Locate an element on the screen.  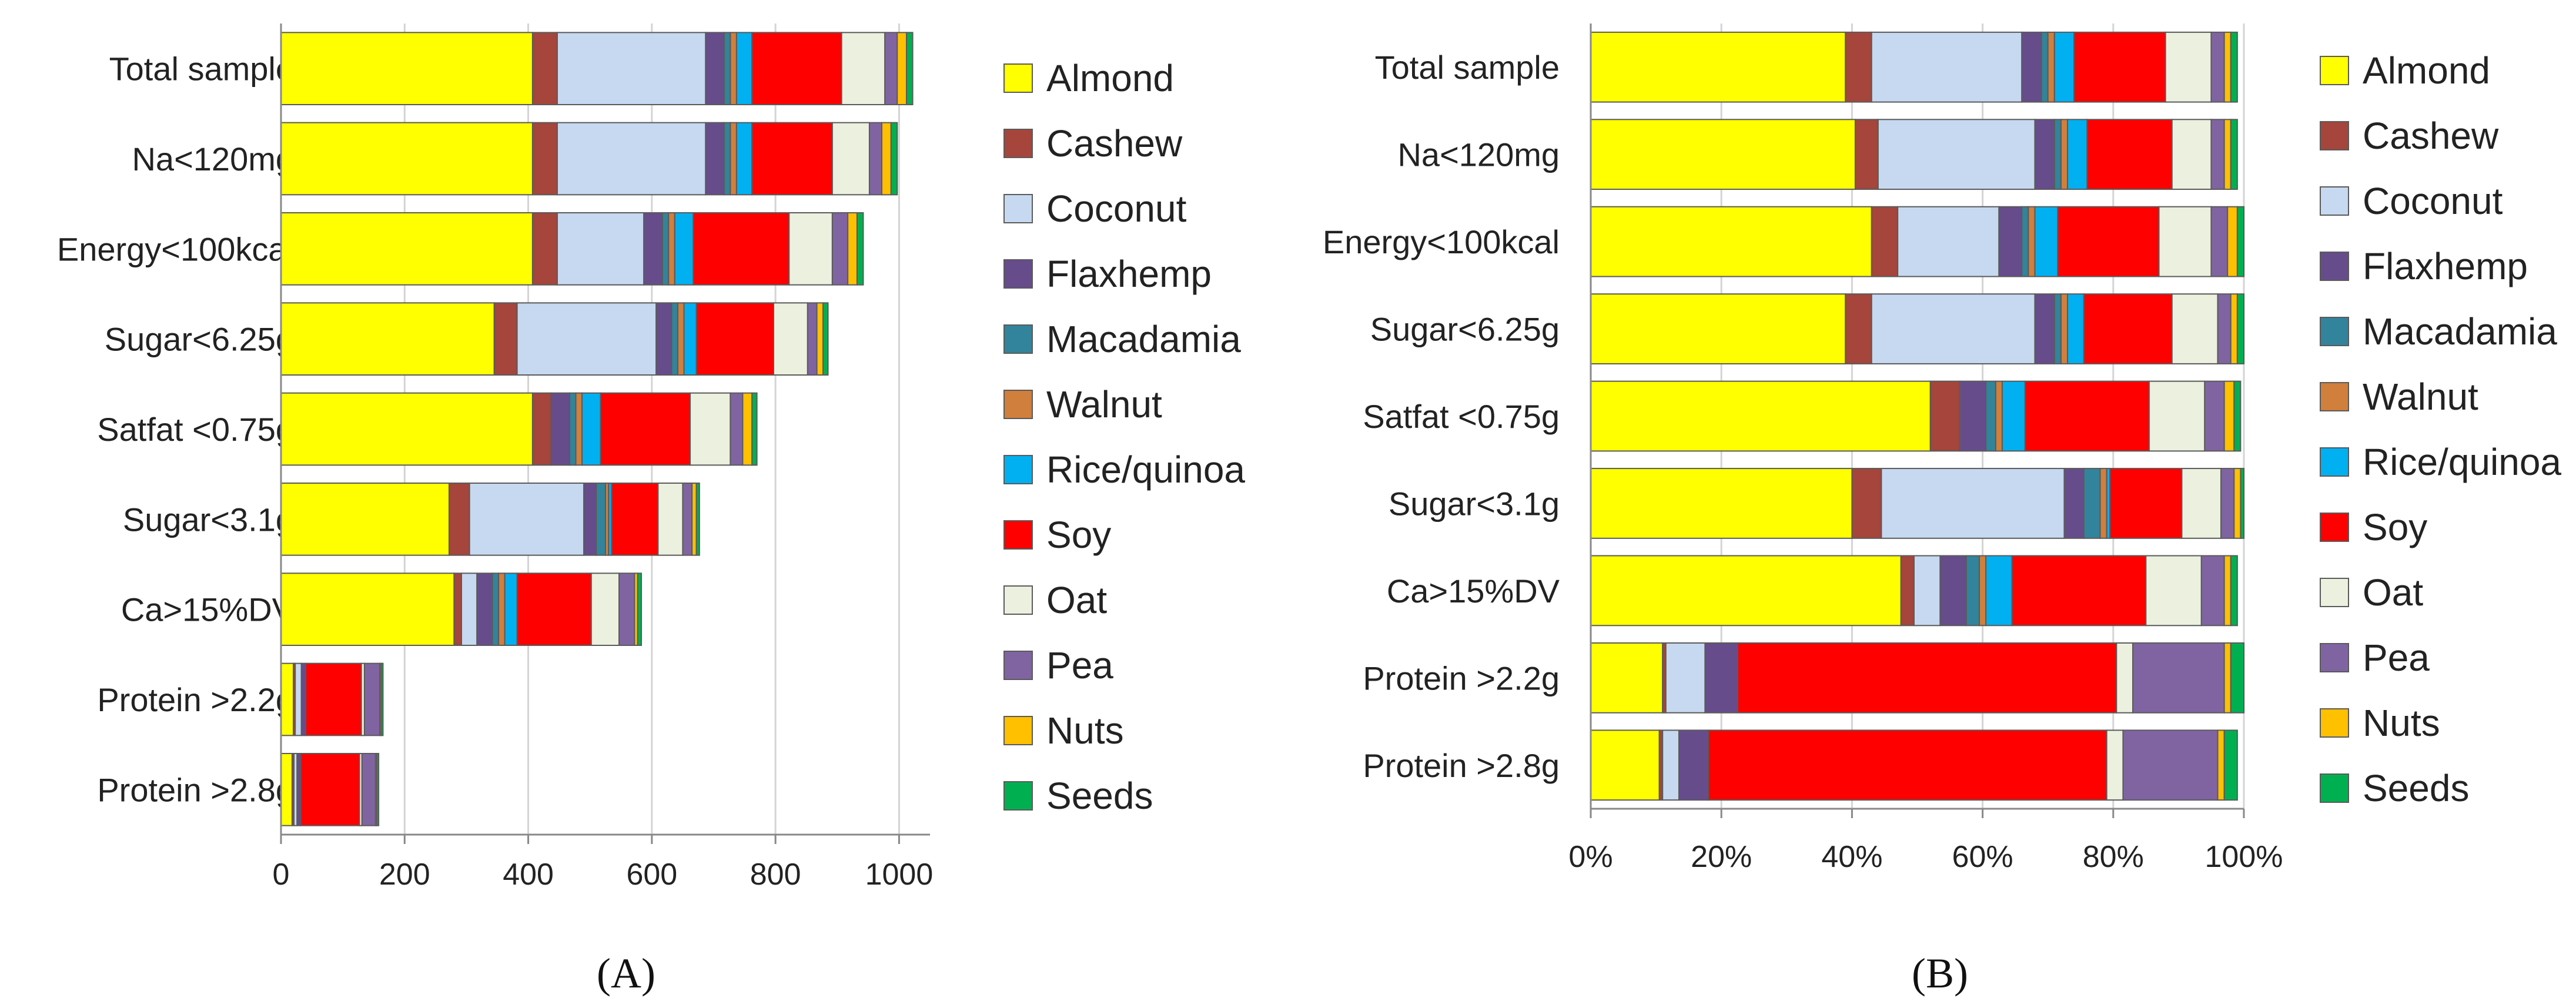
bar-total-sample-seeds is located at coordinates (2234, 67).